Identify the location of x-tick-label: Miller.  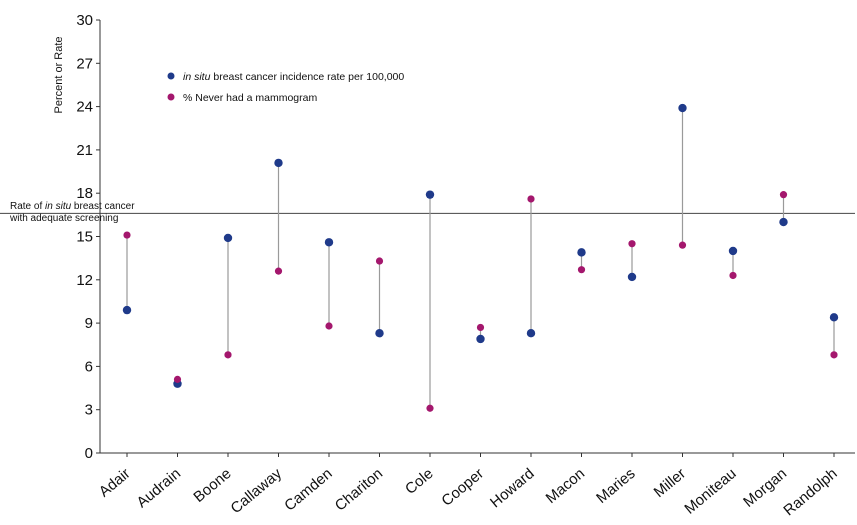
(670, 483).